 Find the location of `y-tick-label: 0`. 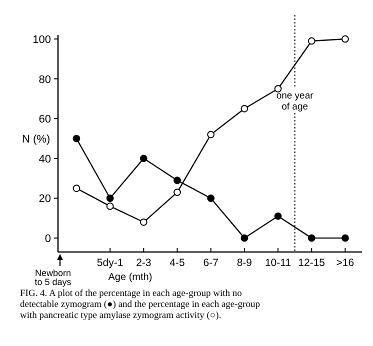

y-tick-label: 0 is located at coordinates (47, 239).